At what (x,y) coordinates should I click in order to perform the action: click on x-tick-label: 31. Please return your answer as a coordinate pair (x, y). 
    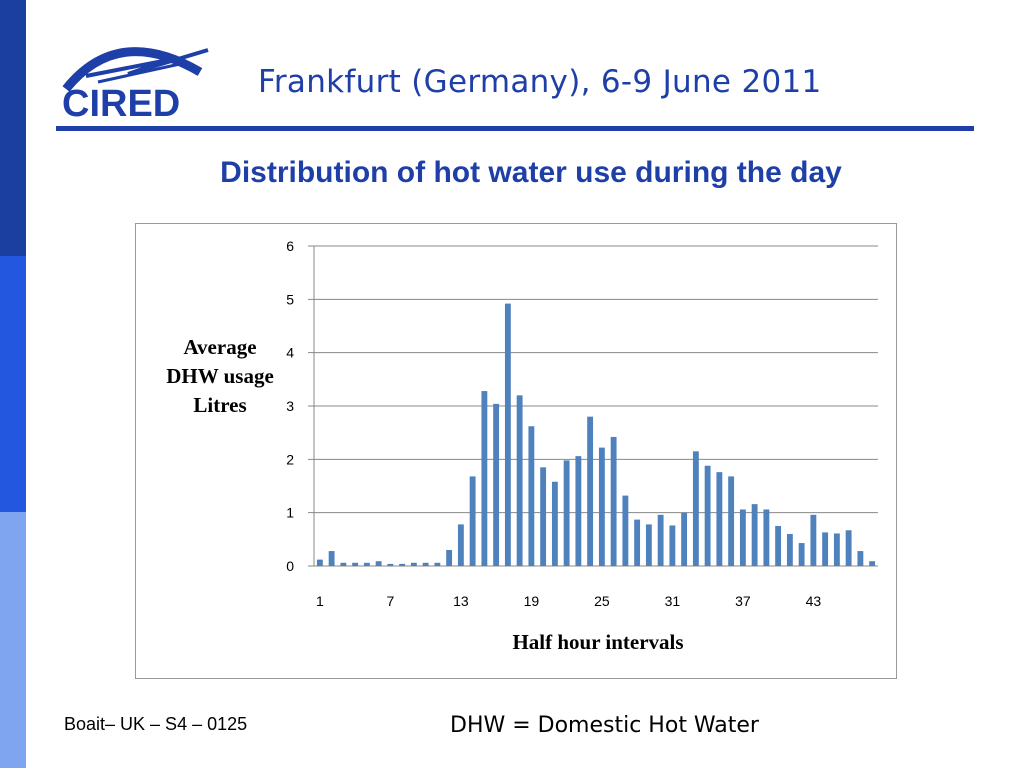
    Looking at the image, I should click on (673, 601).